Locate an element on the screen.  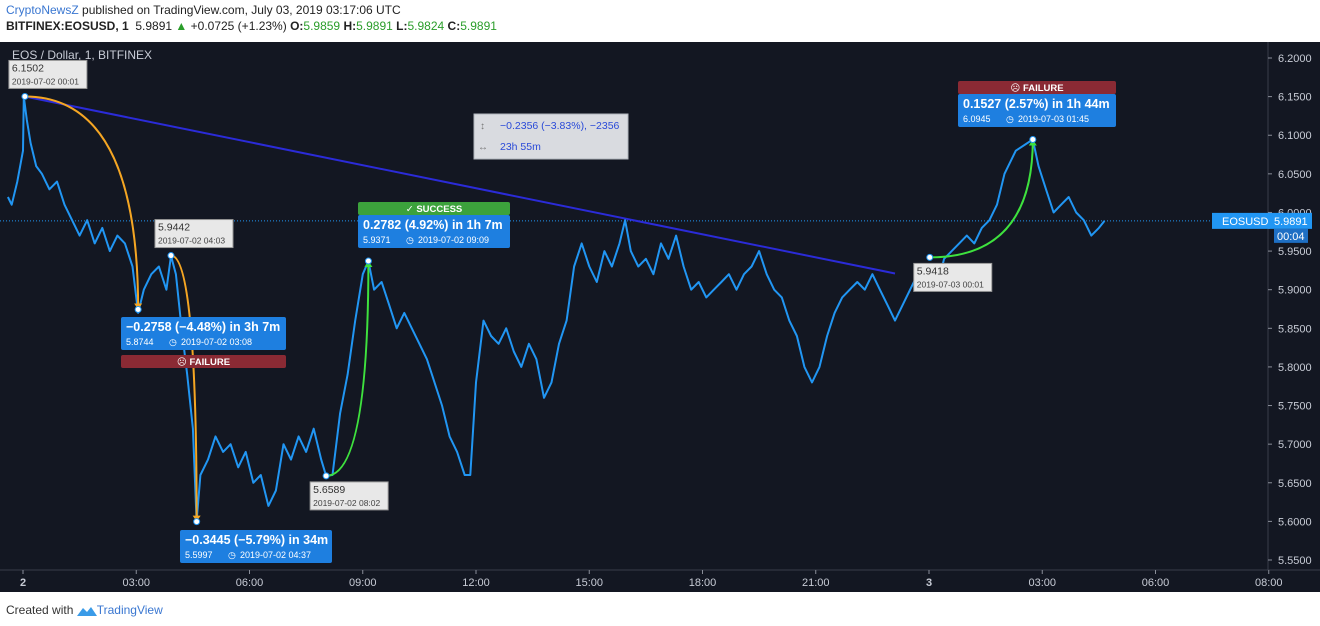
point-time: 2019-07-02 08:02 is located at coordinates (346, 503).